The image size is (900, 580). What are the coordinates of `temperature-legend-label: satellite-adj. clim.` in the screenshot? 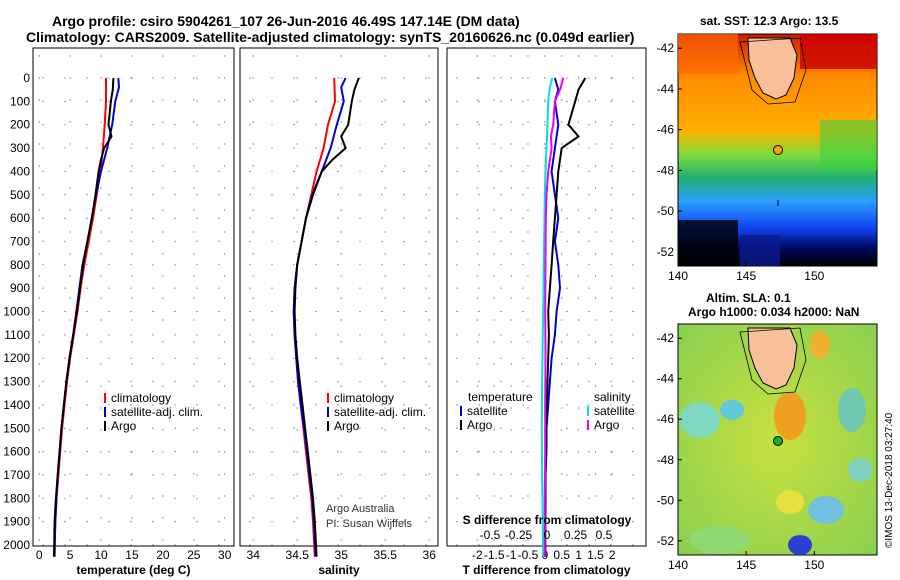 It's located at (157, 412).